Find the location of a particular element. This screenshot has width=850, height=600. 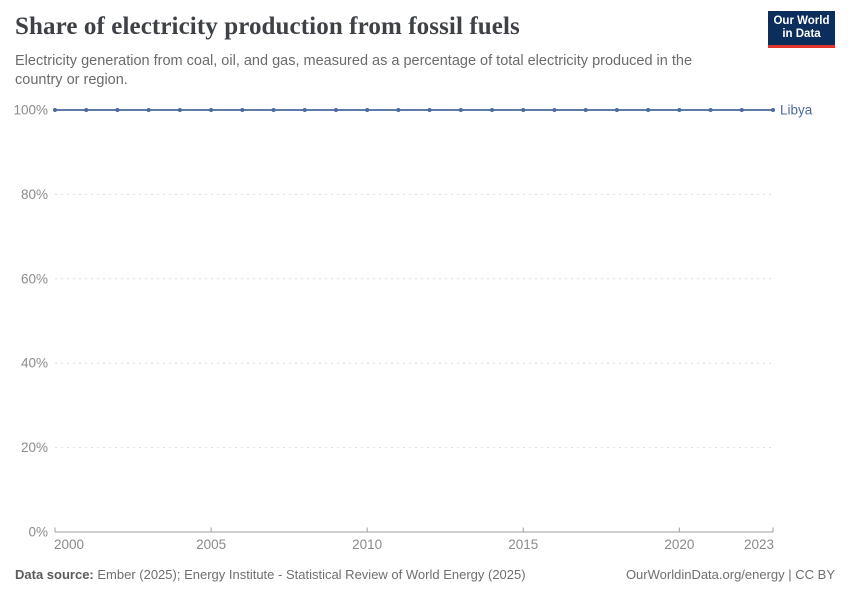

x-tick-label-2015: 2015 is located at coordinates (523, 544).